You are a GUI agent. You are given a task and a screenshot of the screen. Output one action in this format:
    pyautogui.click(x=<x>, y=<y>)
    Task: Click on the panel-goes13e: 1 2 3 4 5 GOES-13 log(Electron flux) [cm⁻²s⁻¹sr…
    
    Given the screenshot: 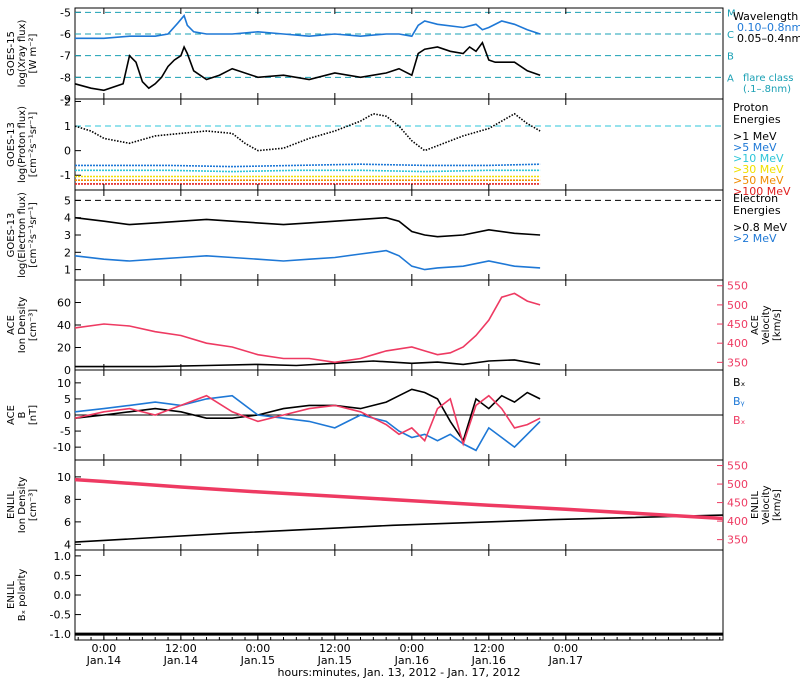 What is the action you would take?
    pyautogui.click(x=396, y=235)
    